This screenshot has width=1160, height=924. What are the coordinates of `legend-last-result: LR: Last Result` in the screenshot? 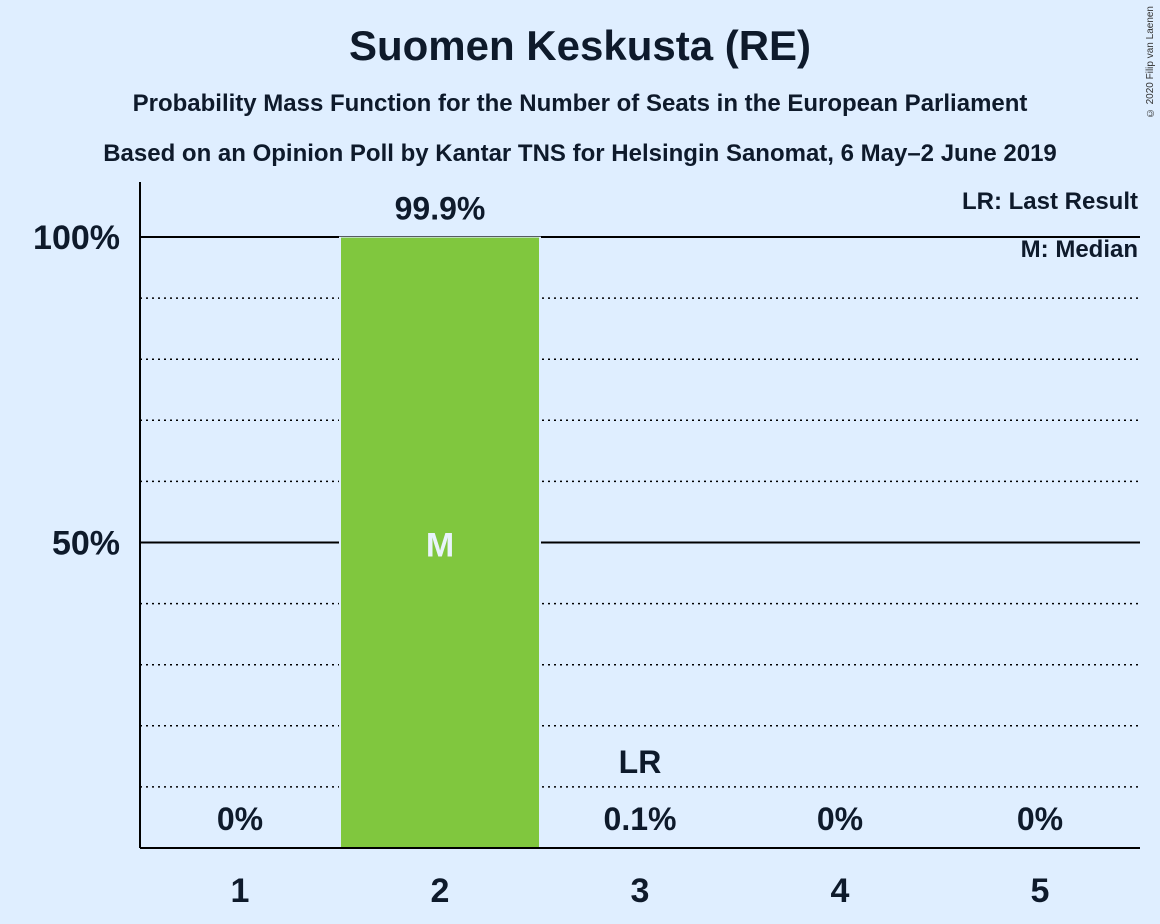 It's located at (1050, 201).